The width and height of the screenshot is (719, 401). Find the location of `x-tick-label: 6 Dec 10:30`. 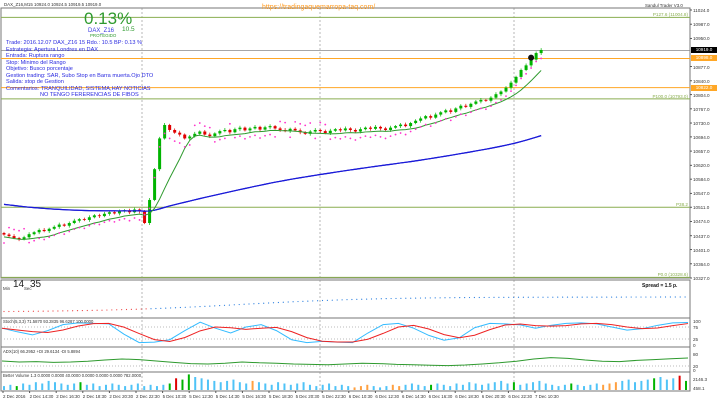

x-tick-label: 6 Dec 10:30 is located at coordinates (360, 396).